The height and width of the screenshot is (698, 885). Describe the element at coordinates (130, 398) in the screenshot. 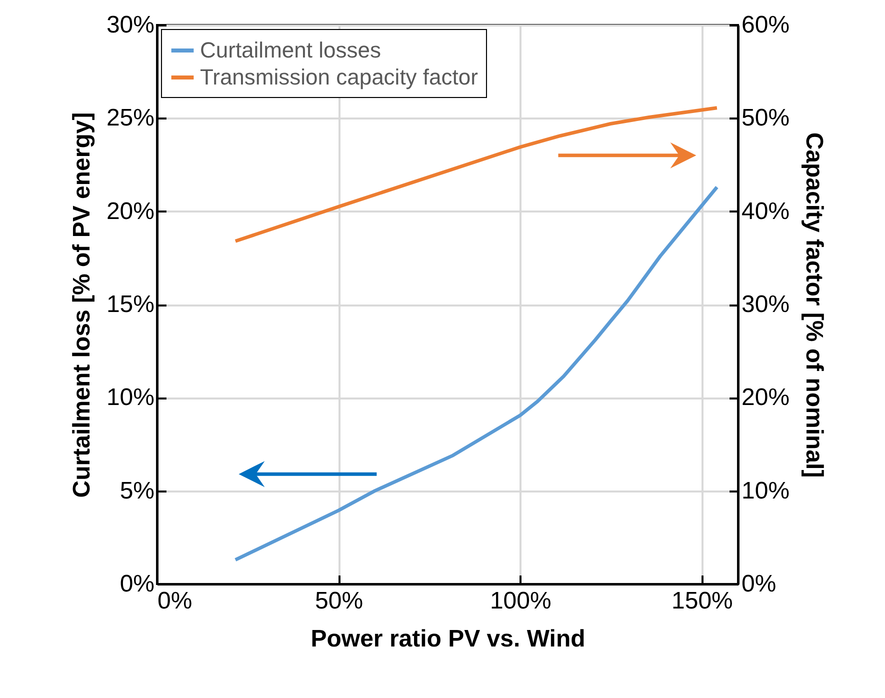

I see `y-tick-label: 10%` at that location.